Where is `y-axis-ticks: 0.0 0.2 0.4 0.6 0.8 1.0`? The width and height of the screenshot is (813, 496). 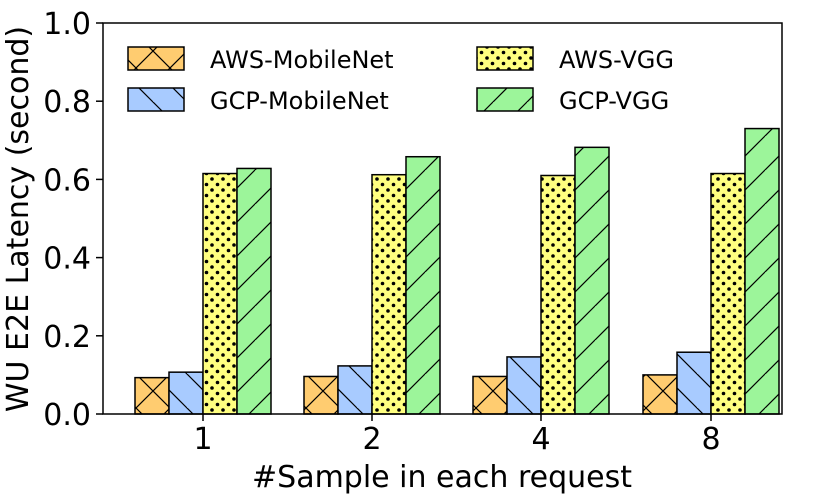 y-axis-ticks: 0.0 0.2 0.4 0.6 0.8 1.0 is located at coordinates (73, 220).